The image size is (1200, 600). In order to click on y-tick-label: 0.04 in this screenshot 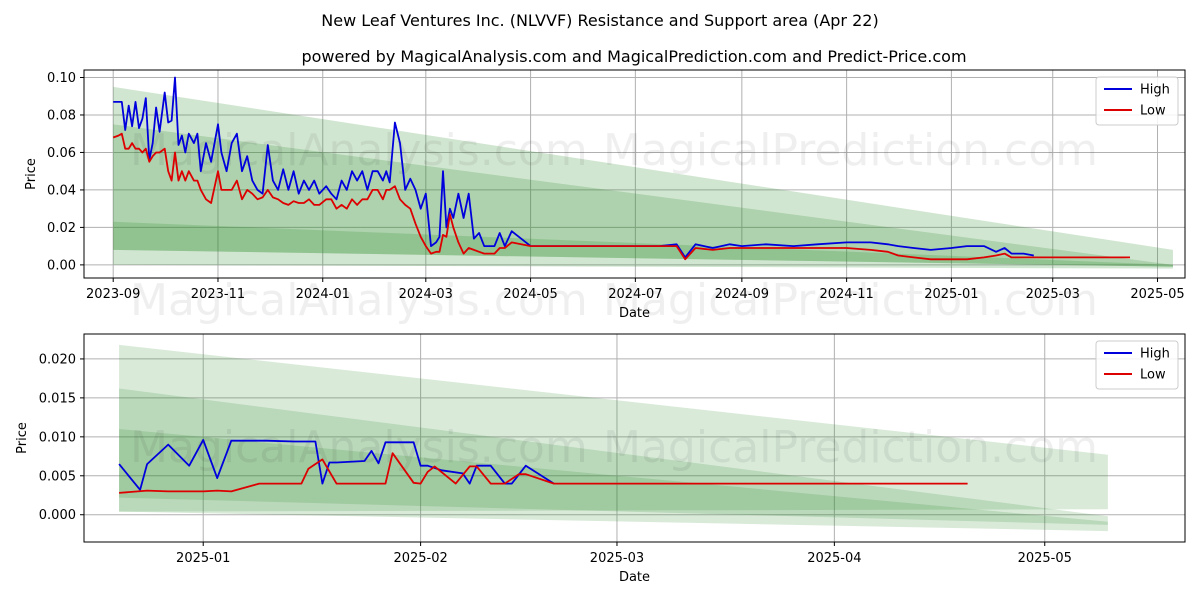, I will do `click(61, 190)`.